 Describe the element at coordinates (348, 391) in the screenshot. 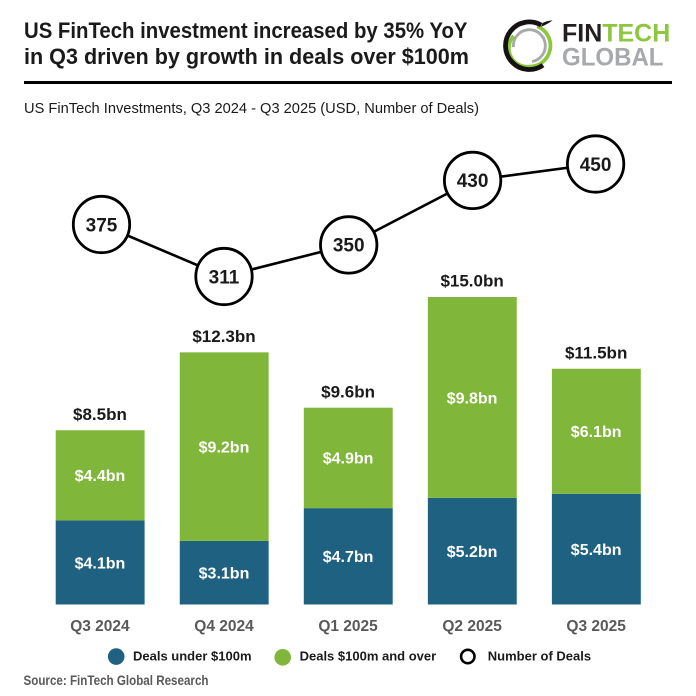

I see `svg-text: $9.6bn` at that location.